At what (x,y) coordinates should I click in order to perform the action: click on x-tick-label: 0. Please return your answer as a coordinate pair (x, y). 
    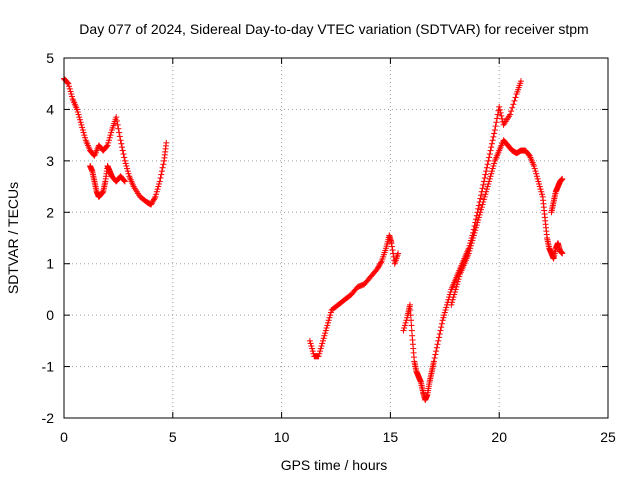
    Looking at the image, I should click on (64, 437).